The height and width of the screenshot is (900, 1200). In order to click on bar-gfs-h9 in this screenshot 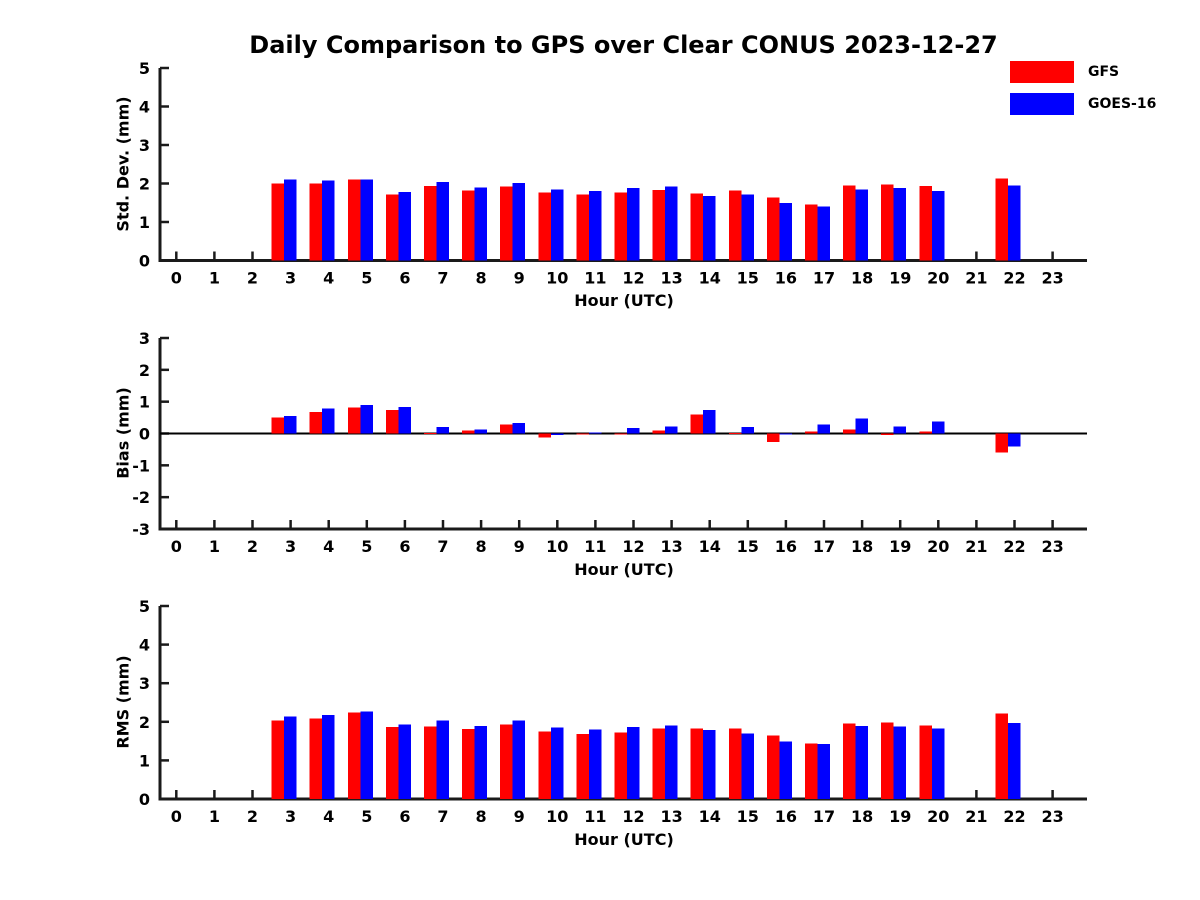, I will do `click(506, 429)`.